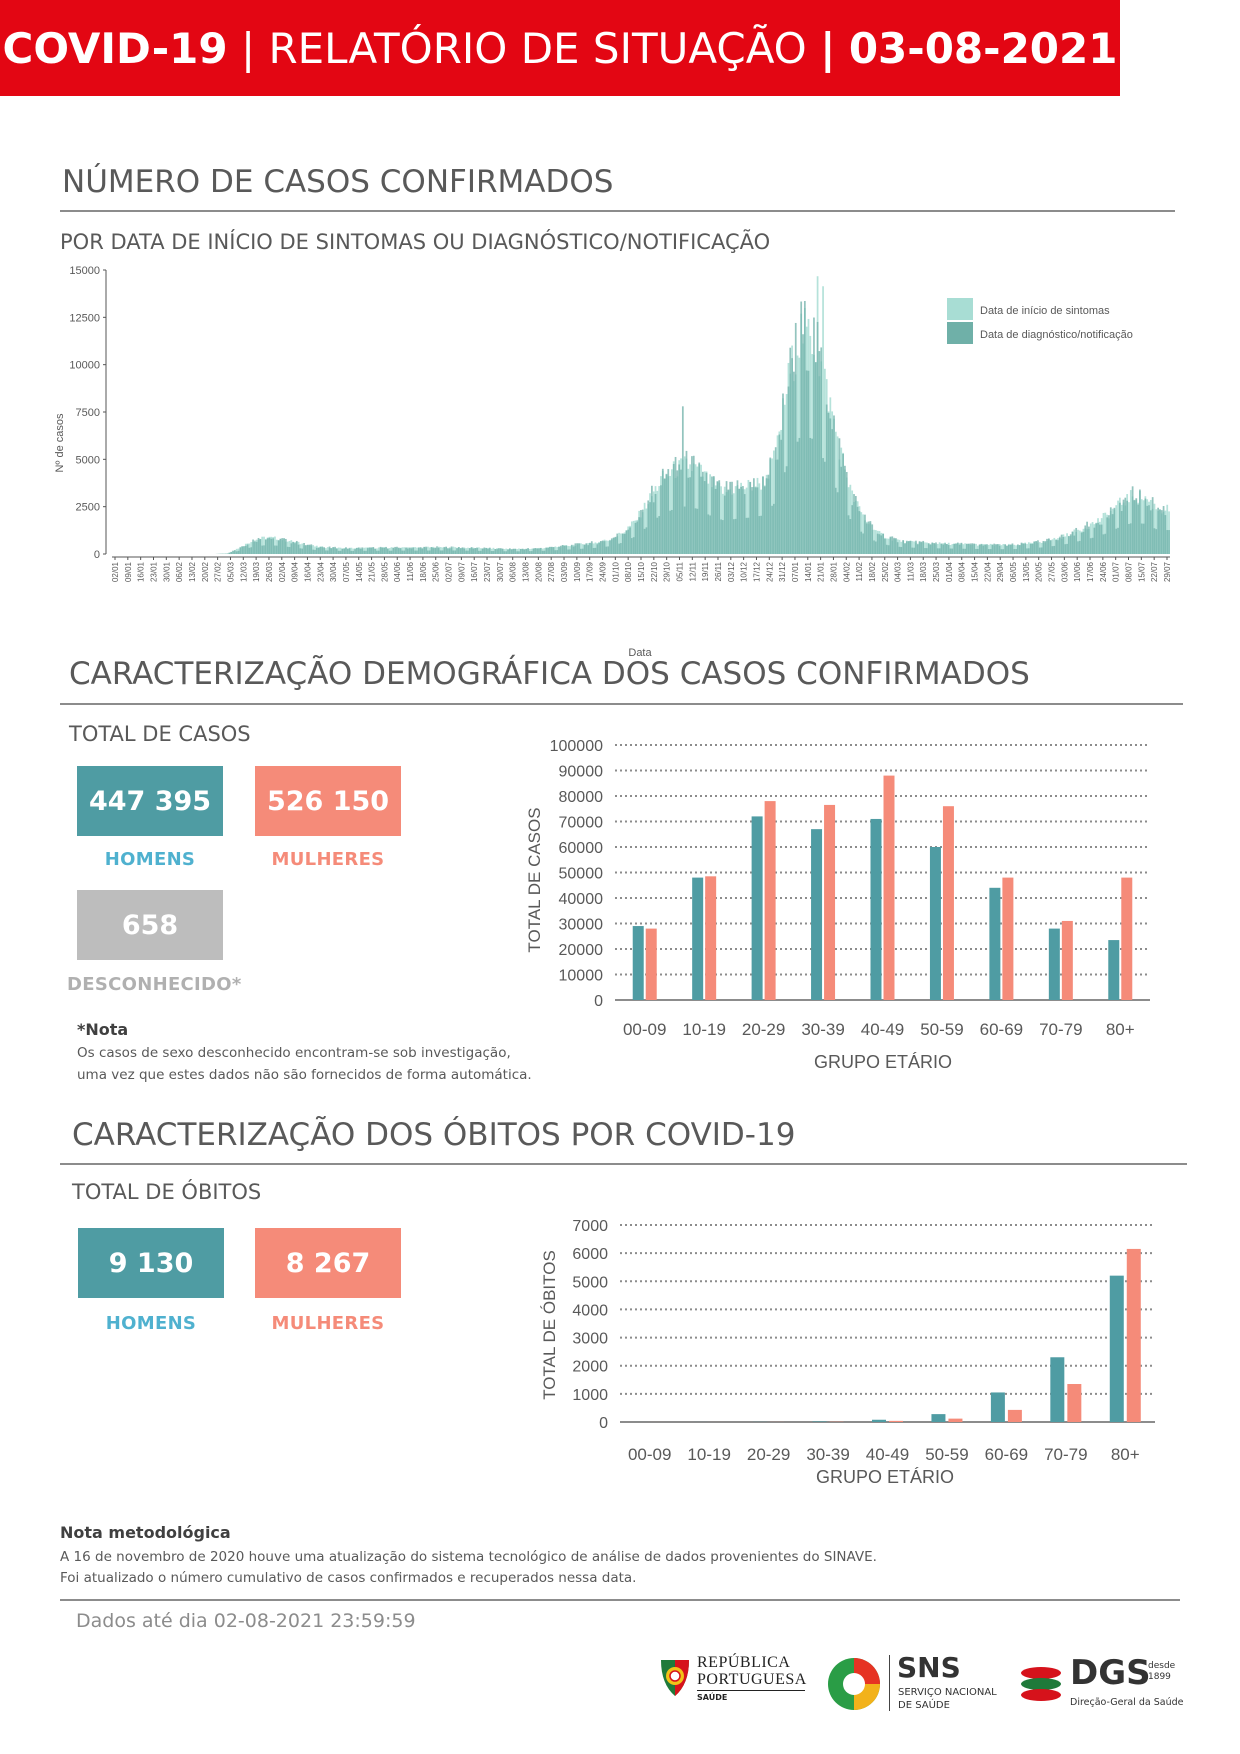 Image resolution: width=1240 pixels, height=1754 pixels. I want to click on epi-y-tick-label: 0, so click(97, 555).